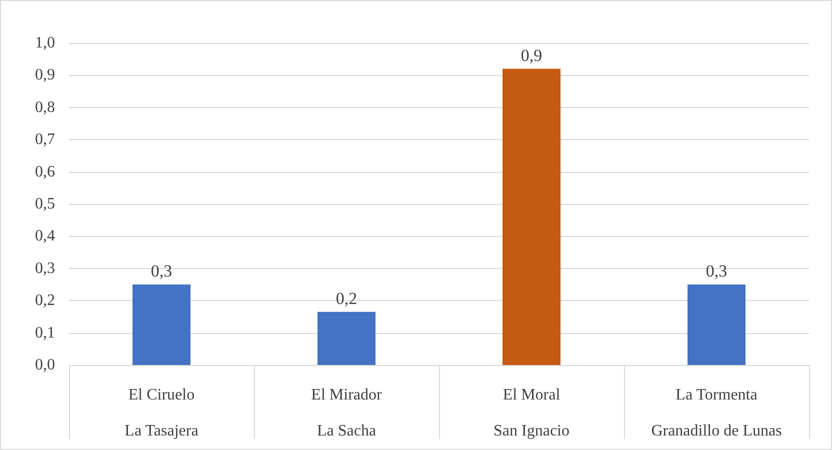 The height and width of the screenshot is (450, 832). Describe the element at coordinates (45, 236) in the screenshot. I see `y-tick-label: 0,4` at that location.